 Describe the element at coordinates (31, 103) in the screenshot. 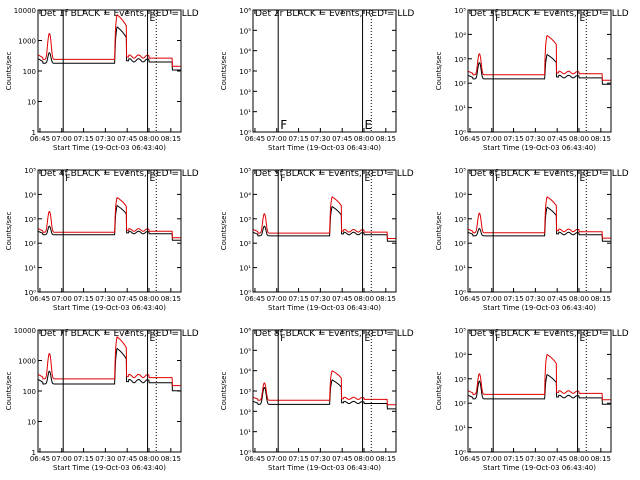

I see `y-tick-label: 10` at that location.